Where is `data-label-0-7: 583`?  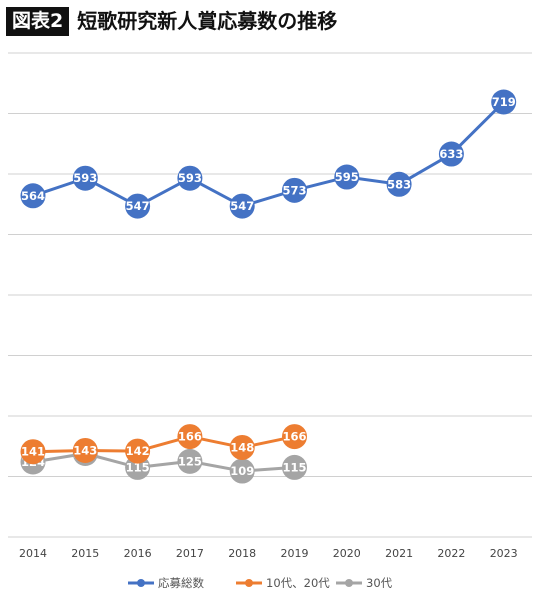 data-label-0-7: 583 is located at coordinates (399, 184).